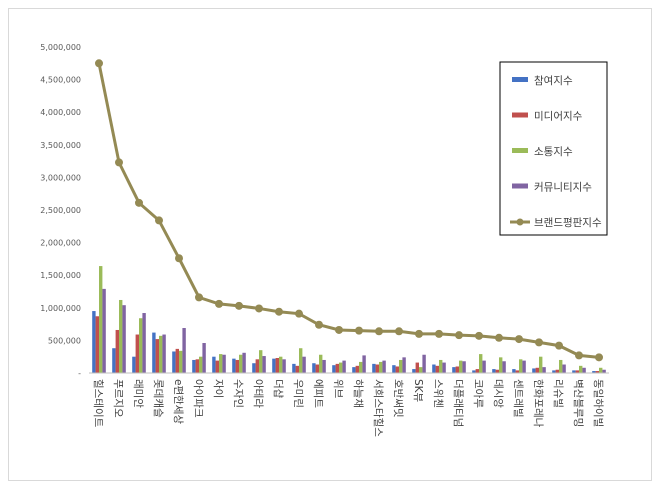  I want to click on x-category-label: 리슈빌, so click(558, 393).